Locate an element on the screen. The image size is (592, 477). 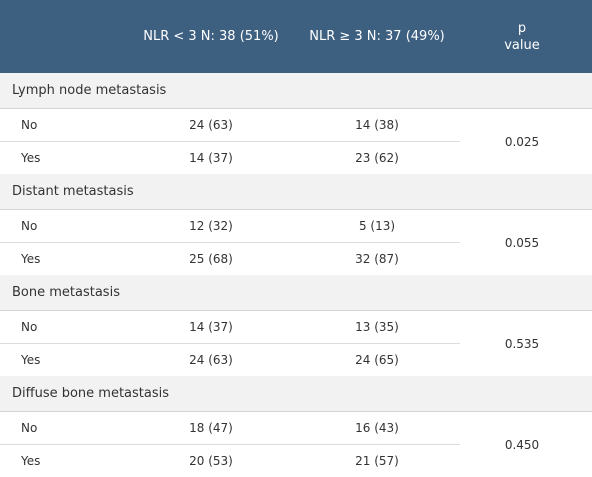
header-p-line1: p is located at coordinates (522, 28).